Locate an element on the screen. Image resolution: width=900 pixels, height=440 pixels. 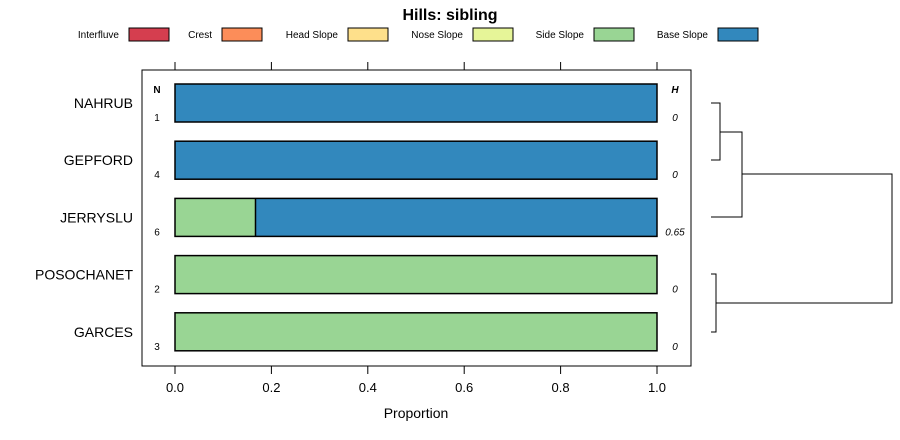
h-value-garces: 0 is located at coordinates (675, 347).